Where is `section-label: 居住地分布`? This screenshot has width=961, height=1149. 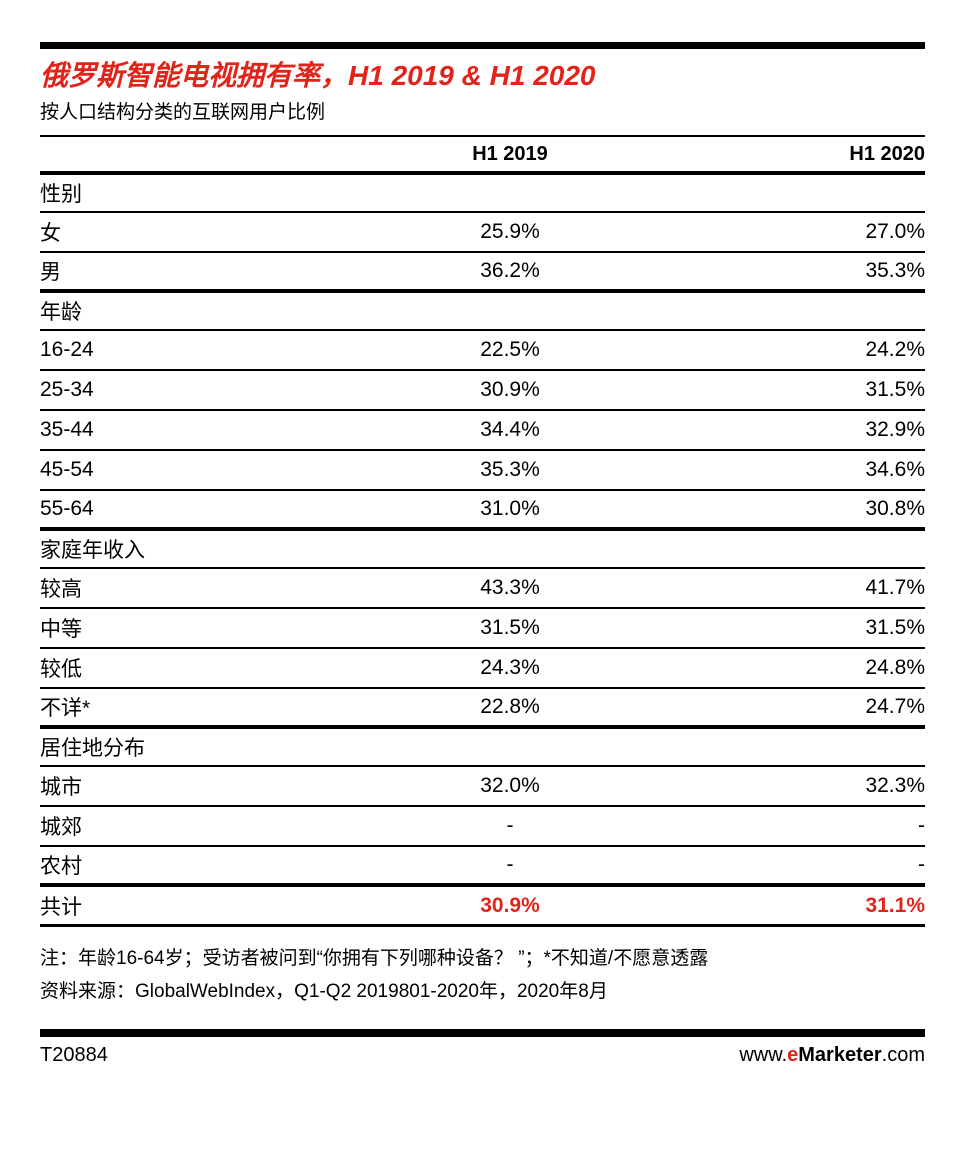 section-label: 居住地分布 is located at coordinates (92, 748).